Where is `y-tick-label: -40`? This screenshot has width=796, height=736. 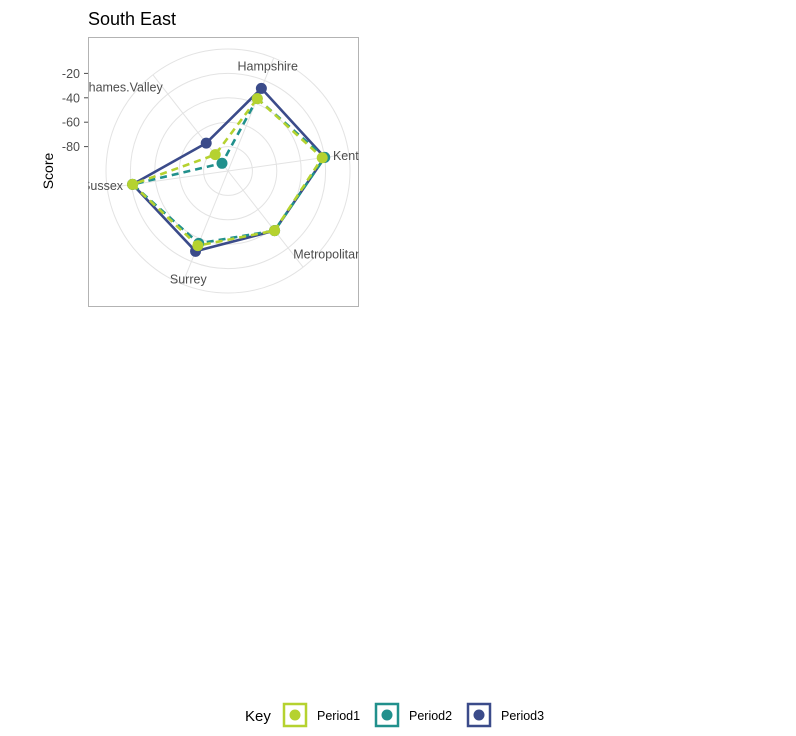 y-tick-label: -40 is located at coordinates (71, 98).